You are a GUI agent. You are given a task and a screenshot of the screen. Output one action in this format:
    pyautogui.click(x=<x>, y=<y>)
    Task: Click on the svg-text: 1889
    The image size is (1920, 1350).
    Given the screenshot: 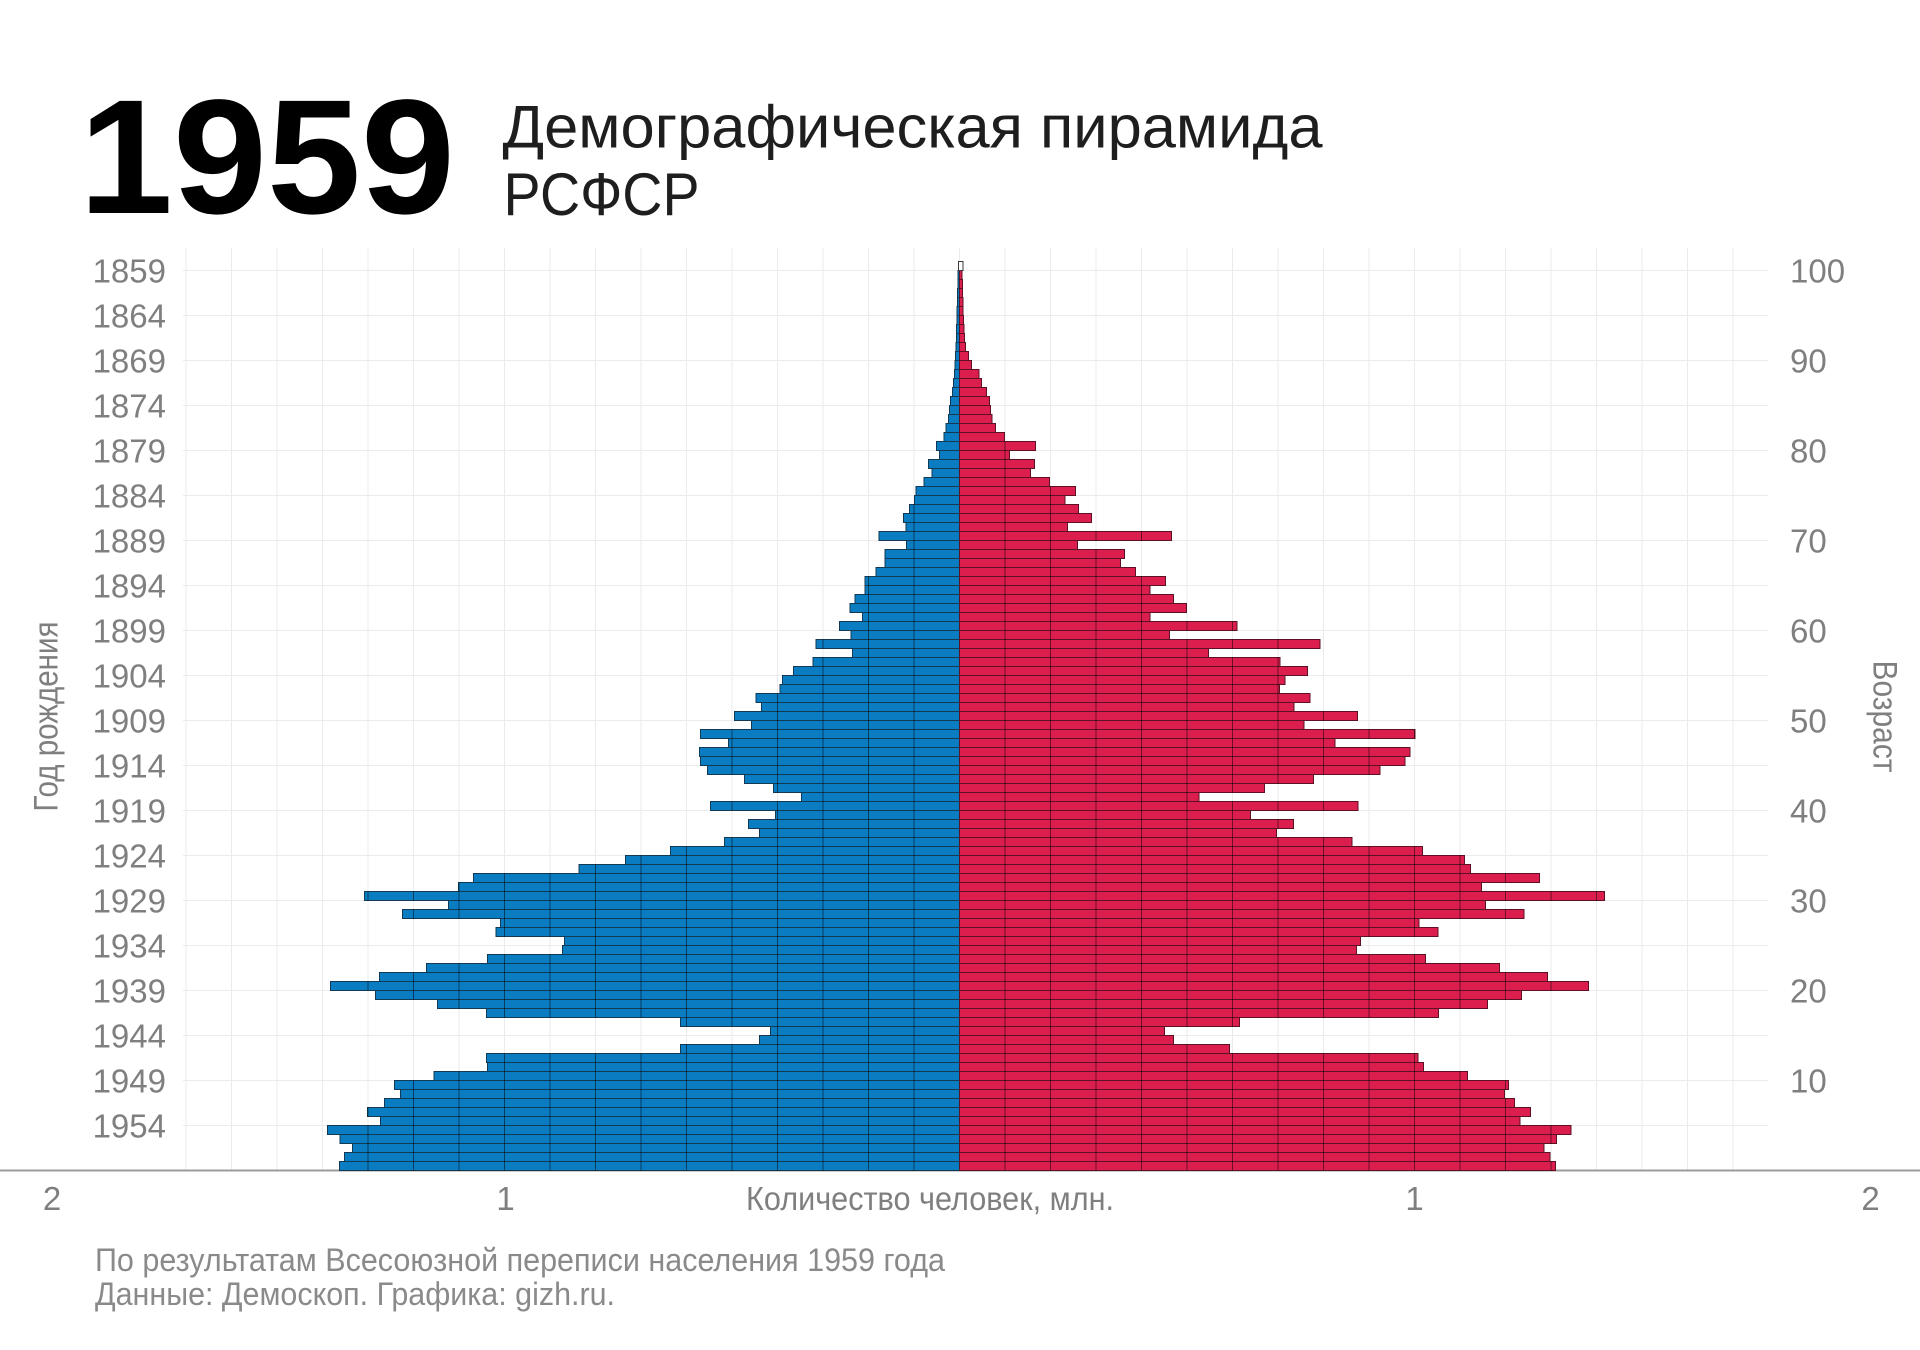 What is the action you would take?
    pyautogui.click(x=129, y=541)
    